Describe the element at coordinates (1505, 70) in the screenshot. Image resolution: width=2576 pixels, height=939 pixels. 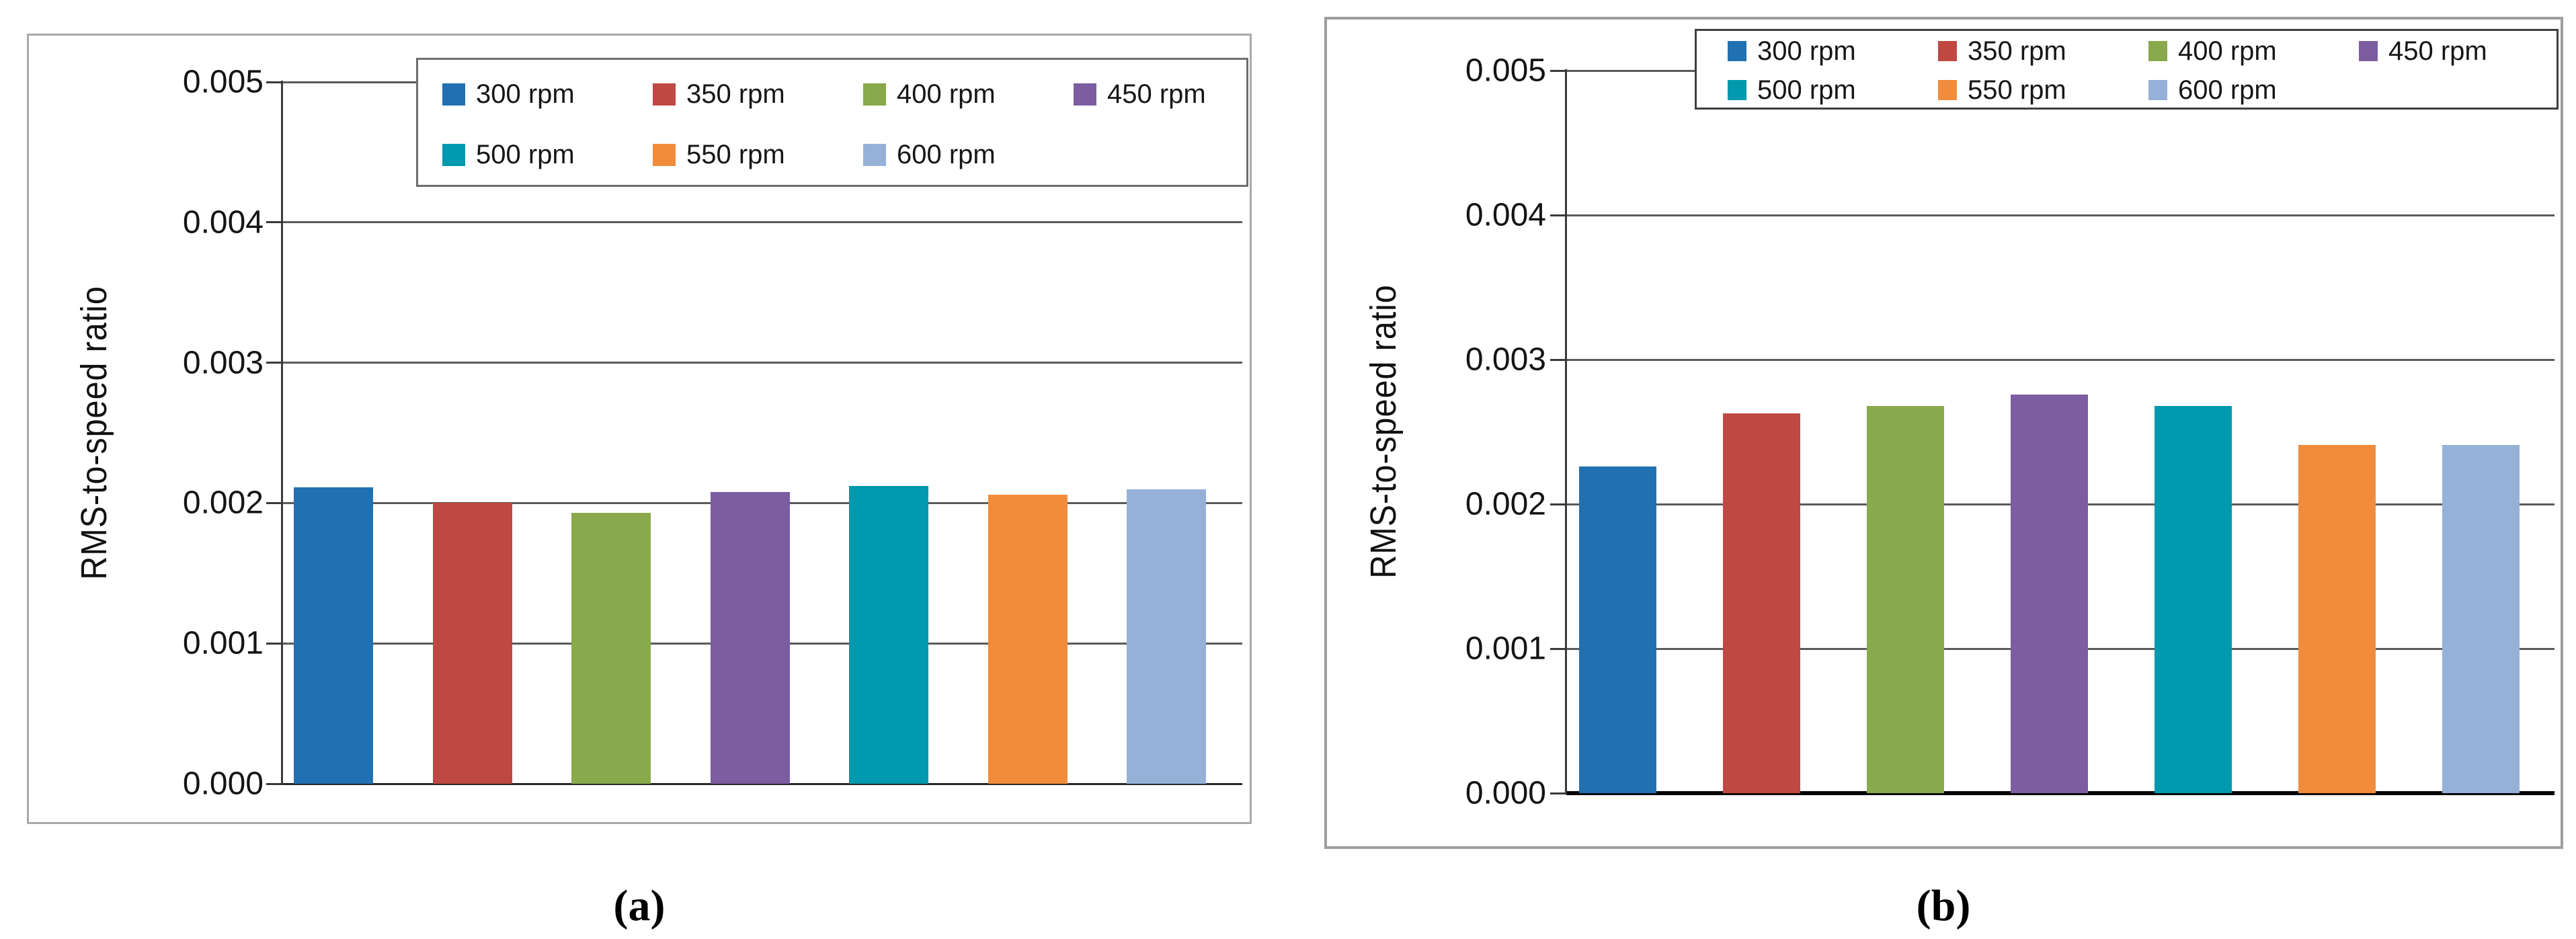
I see `y-tick-label-b: 0.005` at that location.